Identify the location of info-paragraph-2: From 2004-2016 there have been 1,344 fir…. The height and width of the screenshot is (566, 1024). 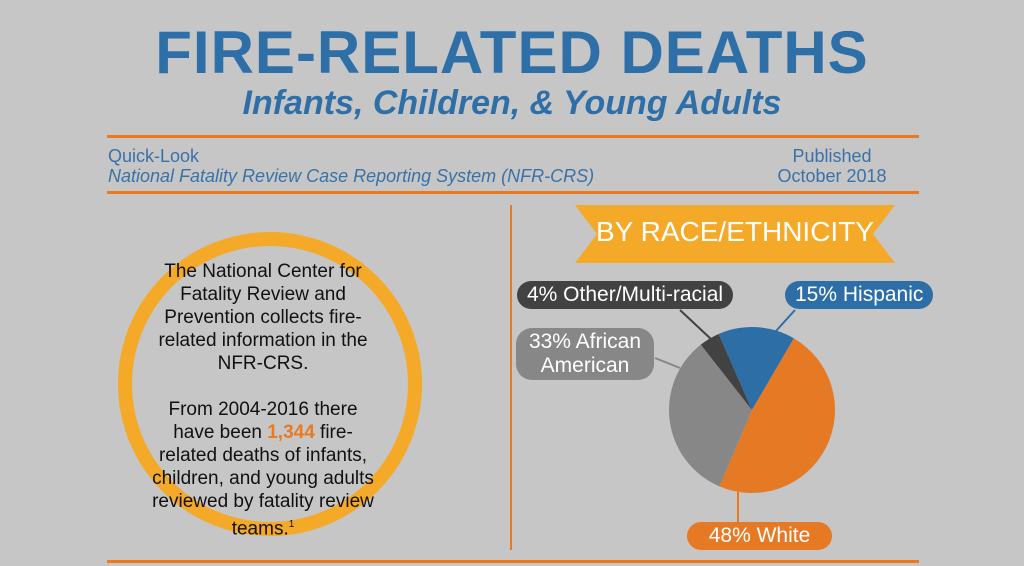
(263, 469).